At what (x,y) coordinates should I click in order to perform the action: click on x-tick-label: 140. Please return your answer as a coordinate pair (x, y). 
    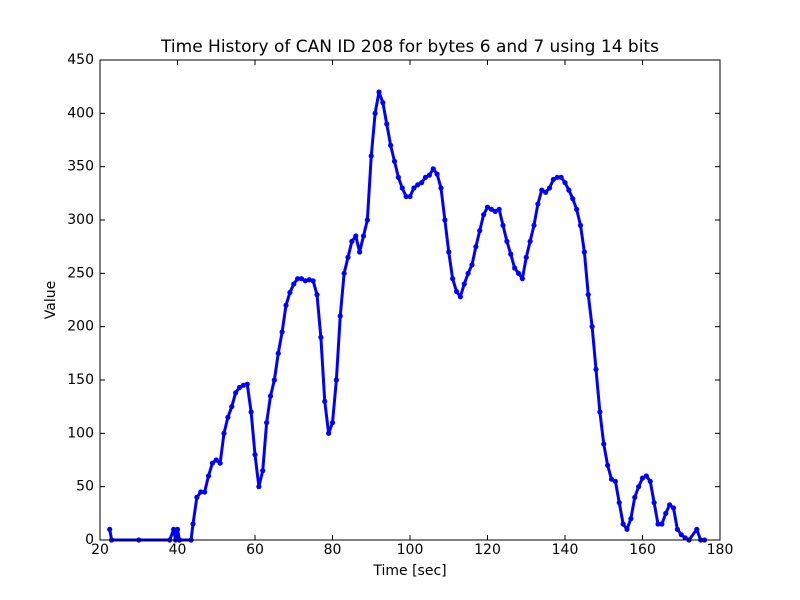
    Looking at the image, I should click on (565, 550).